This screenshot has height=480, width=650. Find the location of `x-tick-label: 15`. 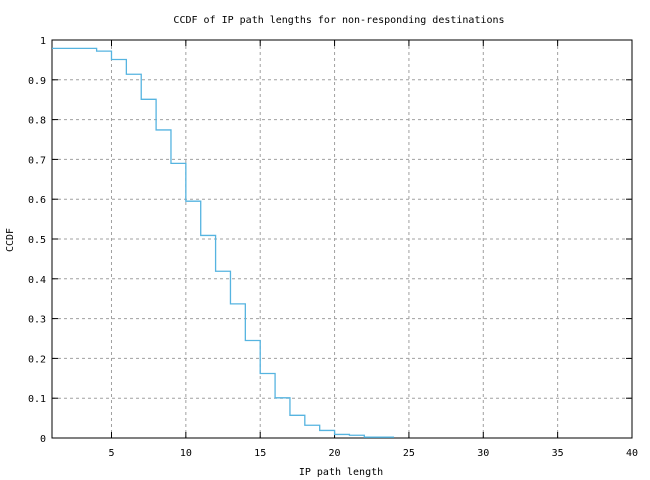

x-tick-label: 15 is located at coordinates (260, 453).